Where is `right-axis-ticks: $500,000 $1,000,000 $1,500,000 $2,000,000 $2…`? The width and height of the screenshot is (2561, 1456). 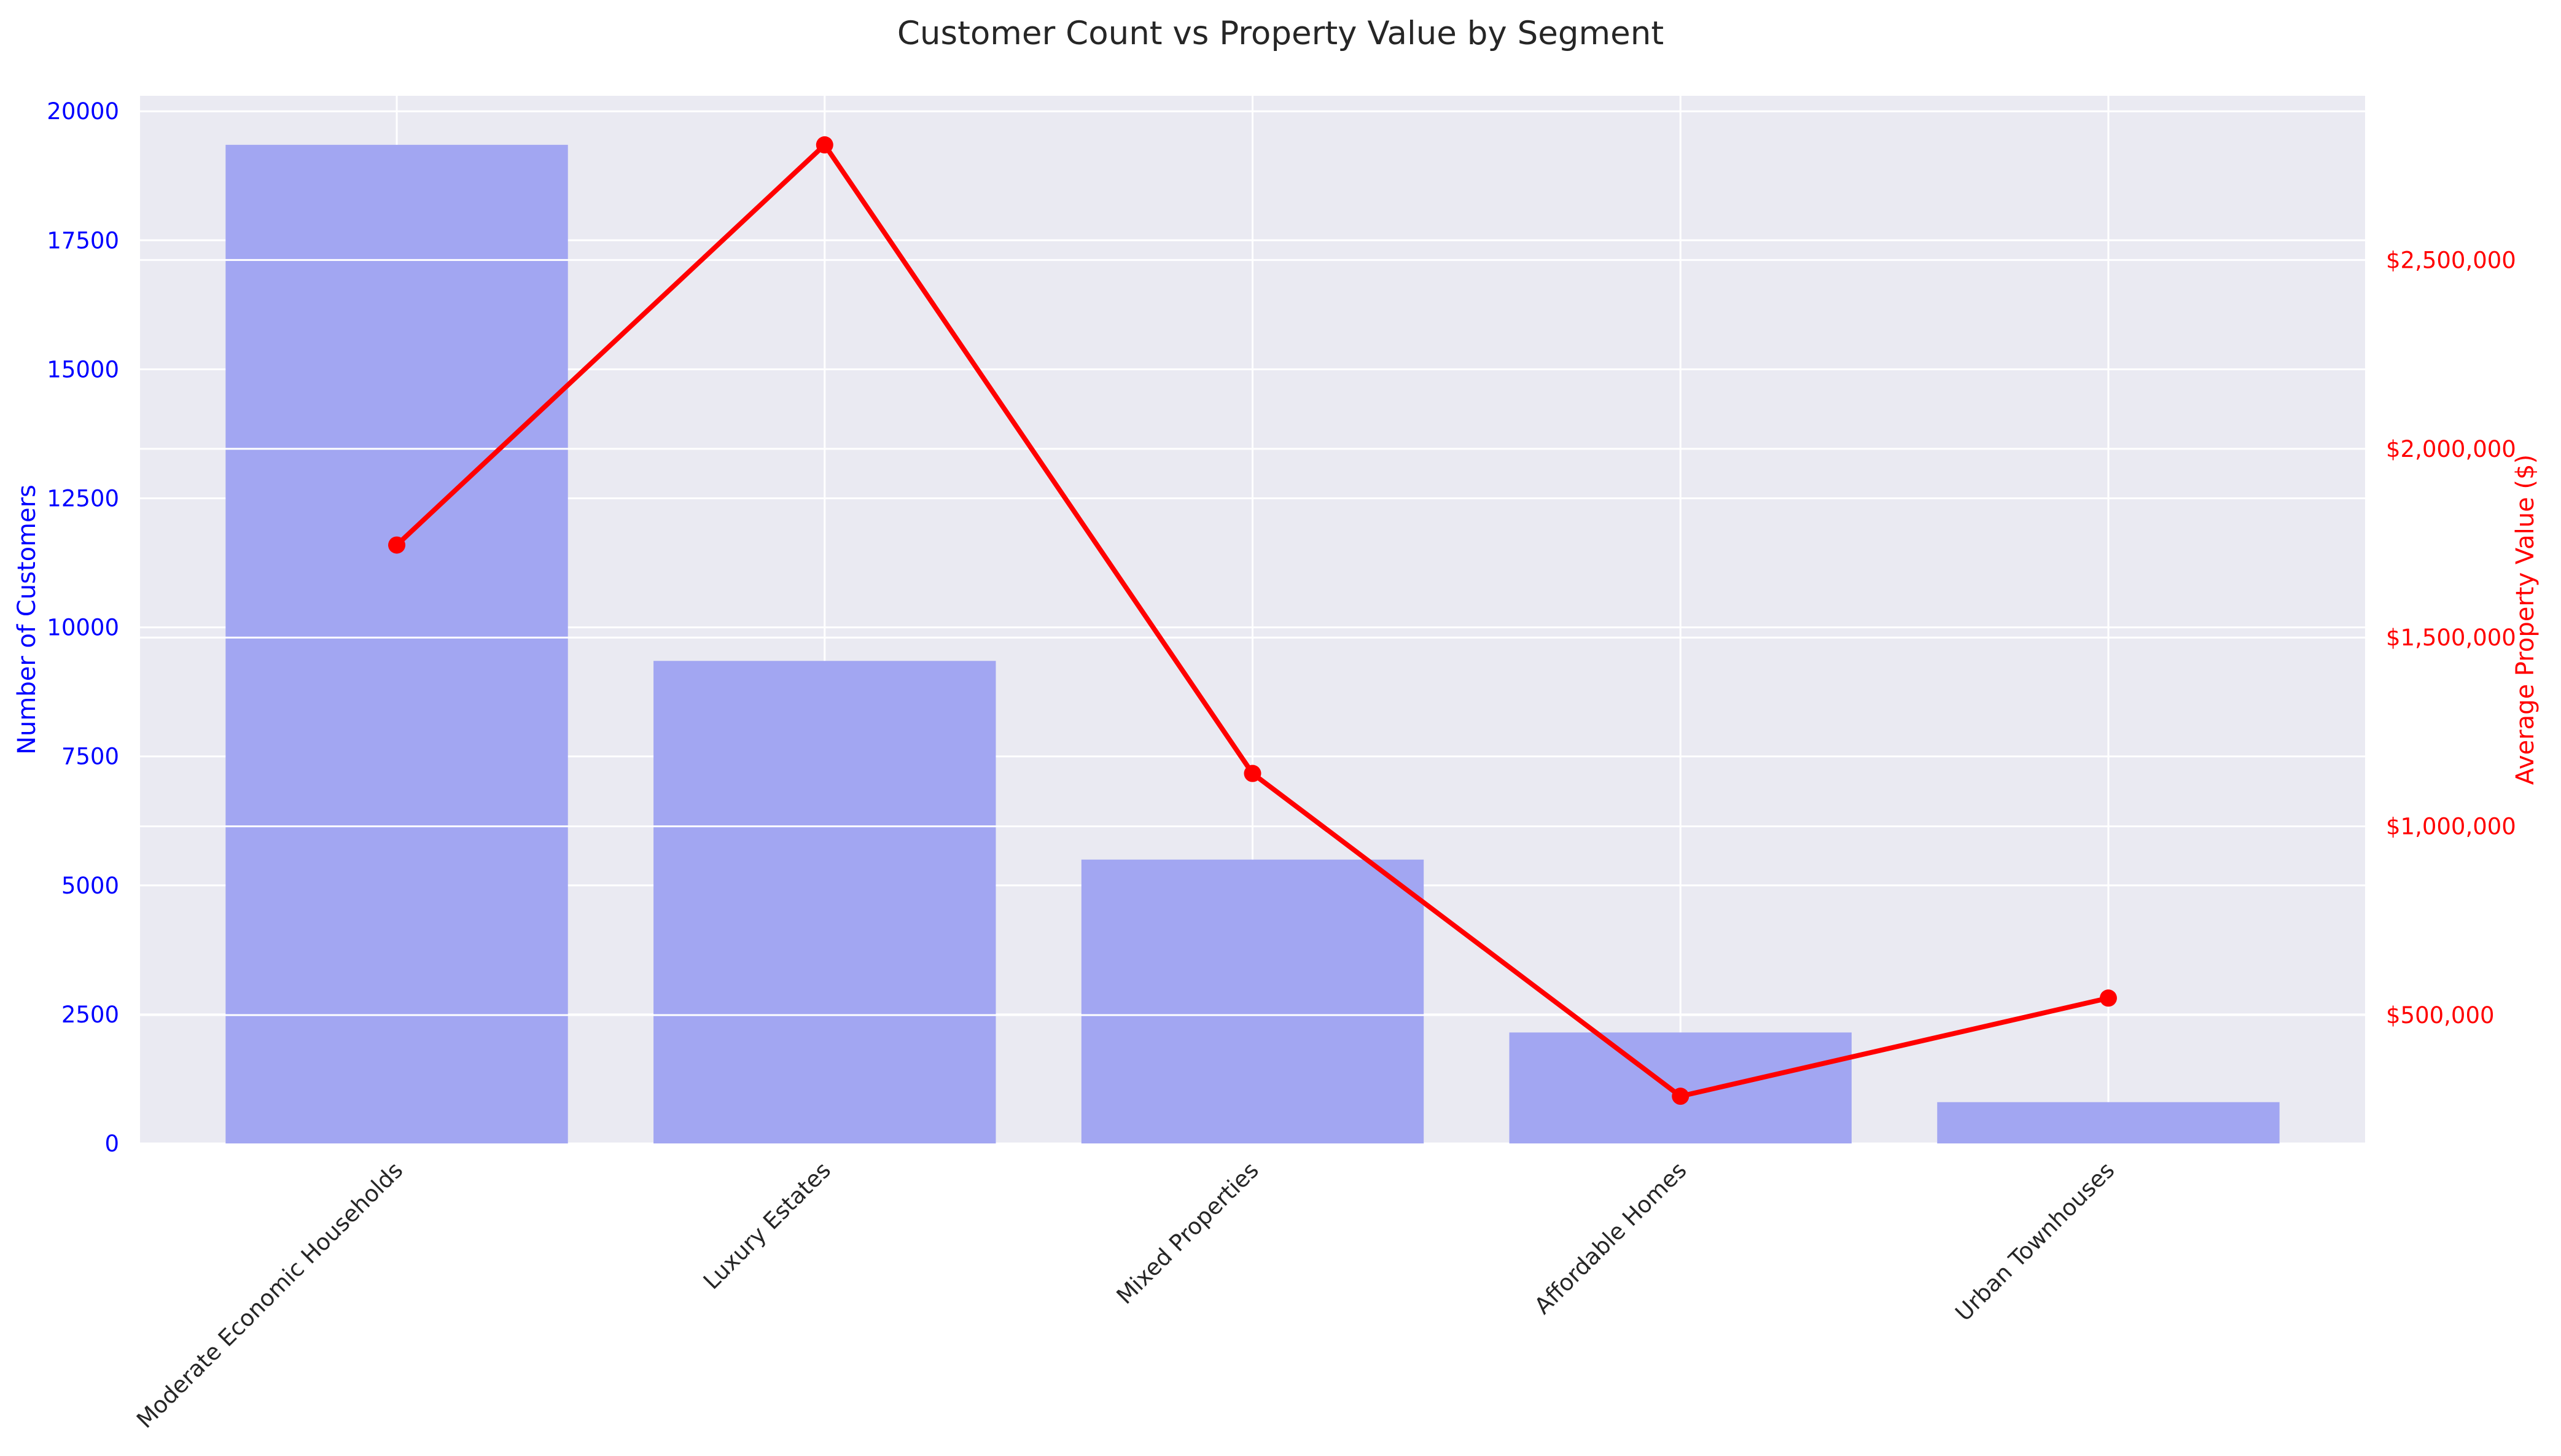 right-axis-ticks: $500,000 $1,000,000 $1,500,000 $2,000,000 $2… is located at coordinates (2451, 638).